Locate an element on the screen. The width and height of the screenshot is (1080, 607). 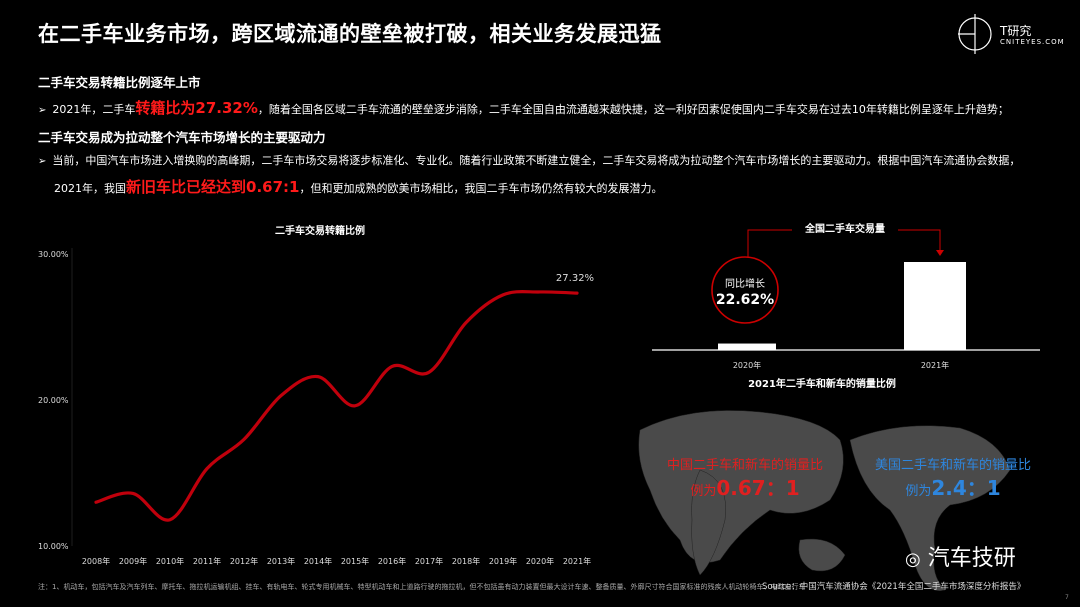
growth-circle is located at coordinates (745, 290).